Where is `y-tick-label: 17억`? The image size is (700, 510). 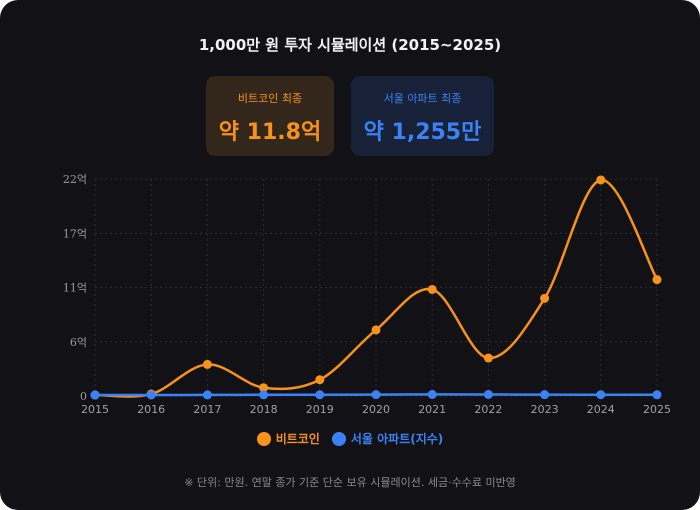 y-tick-label: 17억 is located at coordinates (75, 233).